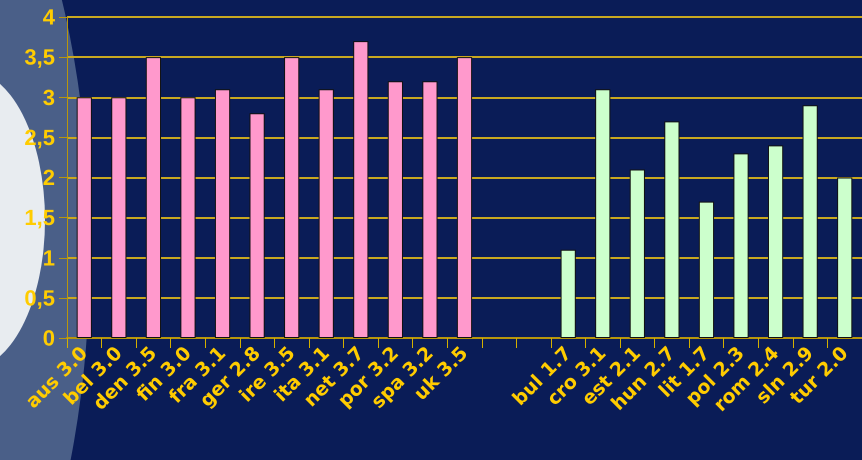 The image size is (862, 460). Describe the element at coordinates (39, 57) in the screenshot. I see `y-tick-label: 3,5` at that location.